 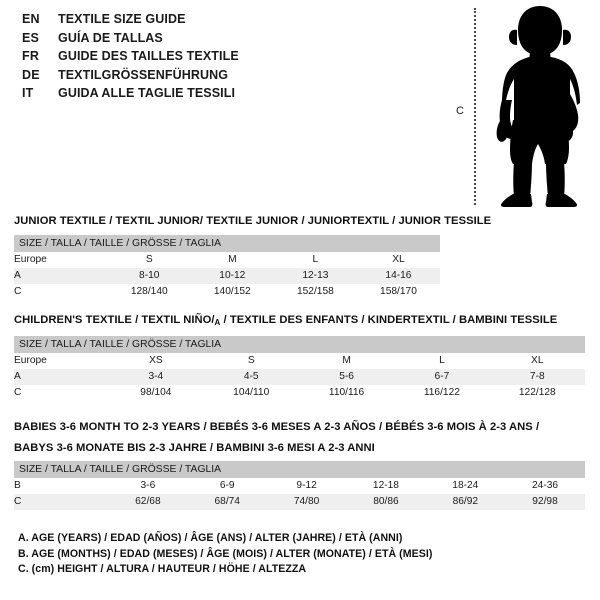 I want to click on table-cell: 104/110, so click(x=251, y=392).